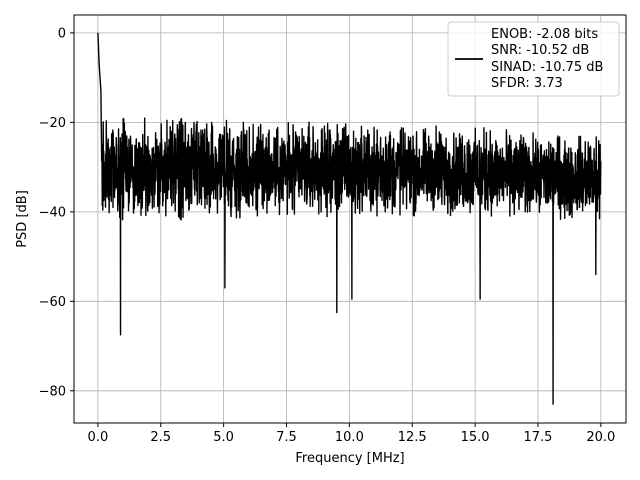  Describe the element at coordinates (544, 34) in the screenshot. I see `legend-enob: ENOB: -2.08 bits` at that location.